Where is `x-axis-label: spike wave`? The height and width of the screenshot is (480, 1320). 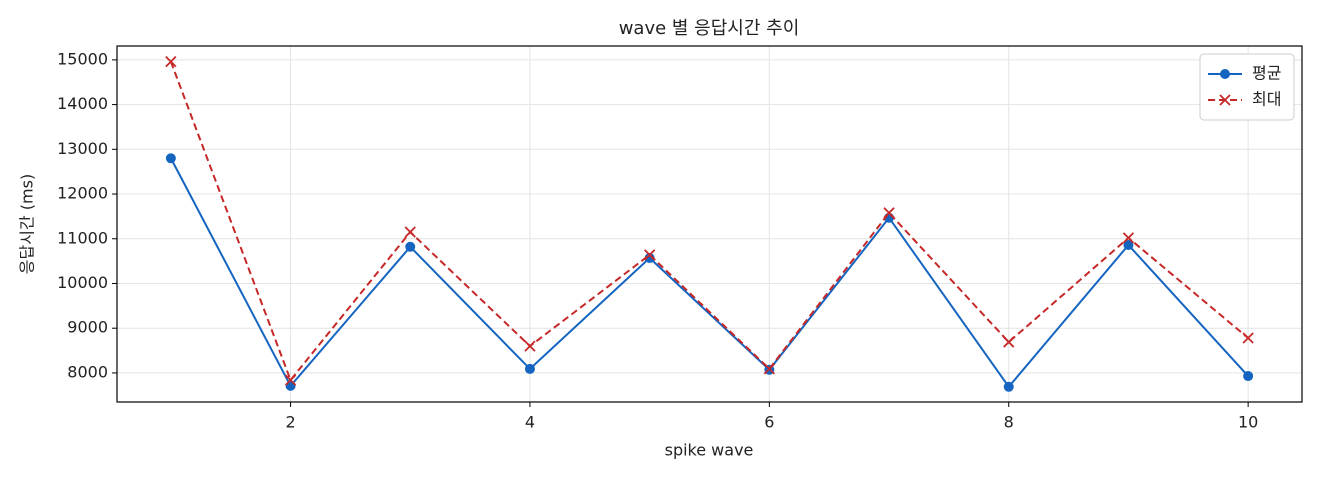
x-axis-label: spike wave is located at coordinates (709, 450).